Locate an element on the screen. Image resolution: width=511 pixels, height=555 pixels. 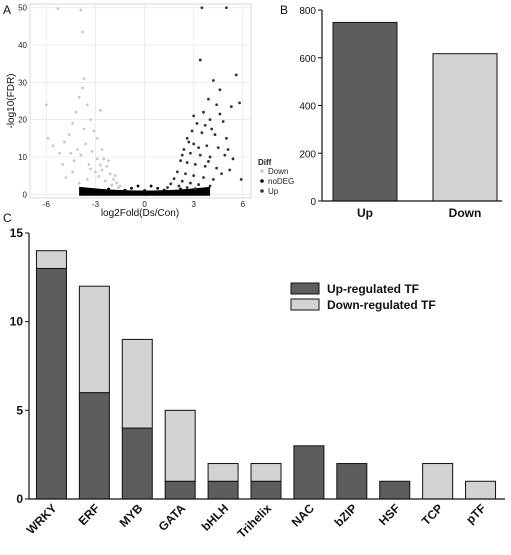
tf-category-label: HSF is located at coordinates (389, 514).